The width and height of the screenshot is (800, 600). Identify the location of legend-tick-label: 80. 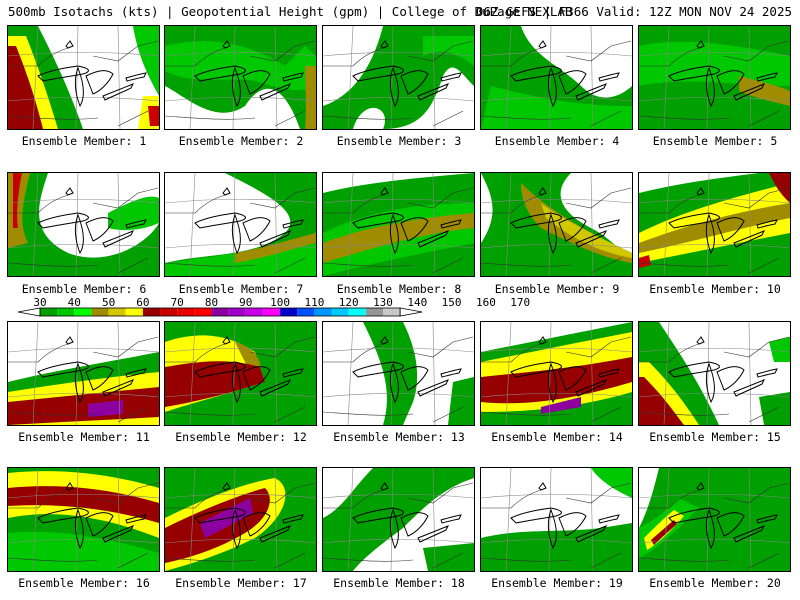
(211, 302).